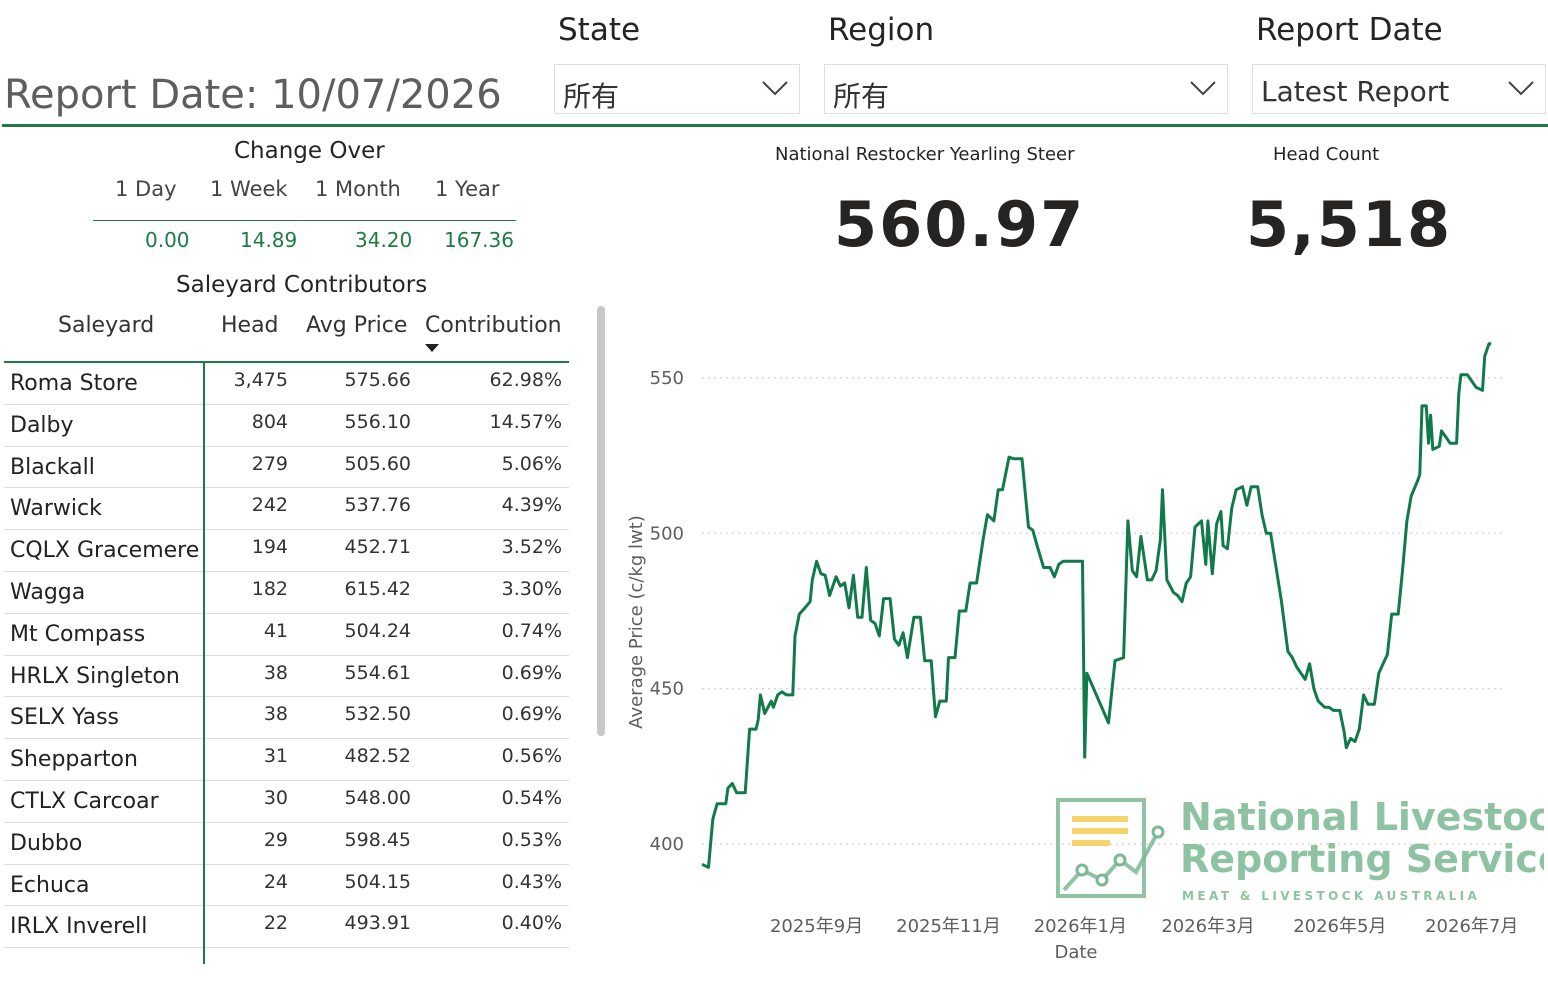 The width and height of the screenshot is (1548, 988). Describe the element at coordinates (591, 96) in the screenshot. I see `state-dropdown-value: 所有` at that location.